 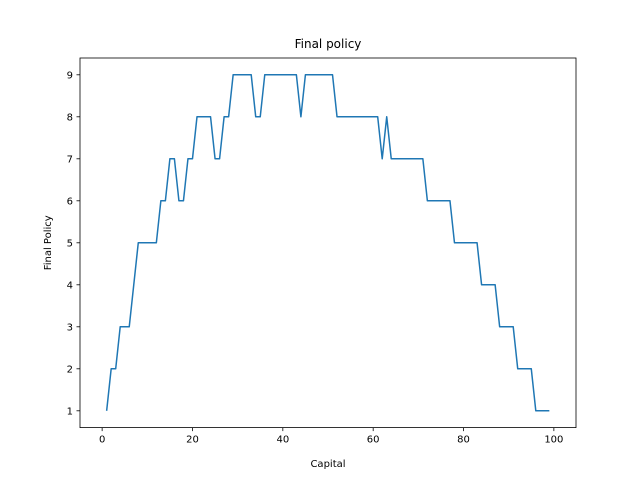 I want to click on chart-title: Final policy, so click(x=328, y=44).